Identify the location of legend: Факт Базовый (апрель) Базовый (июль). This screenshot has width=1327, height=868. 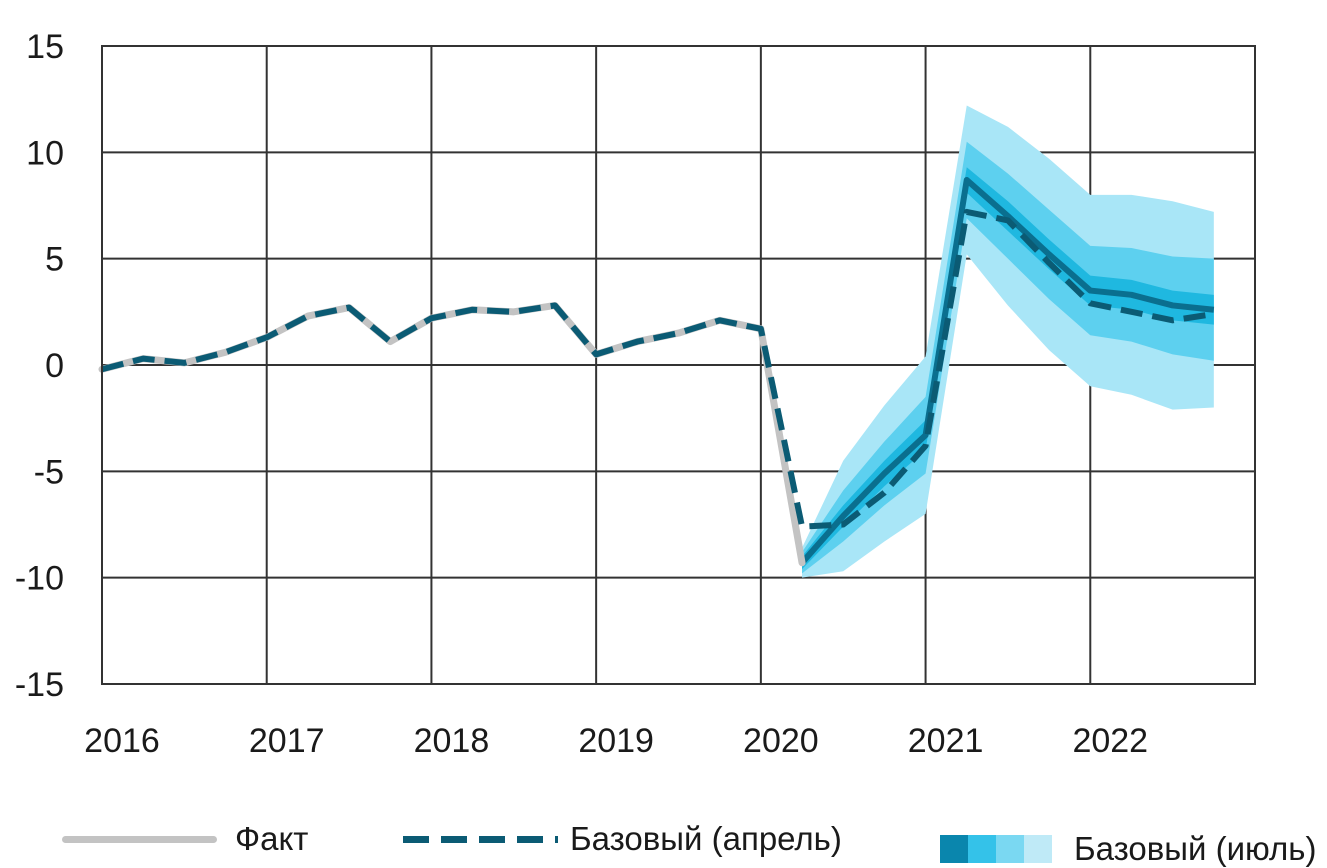
(663, 839).